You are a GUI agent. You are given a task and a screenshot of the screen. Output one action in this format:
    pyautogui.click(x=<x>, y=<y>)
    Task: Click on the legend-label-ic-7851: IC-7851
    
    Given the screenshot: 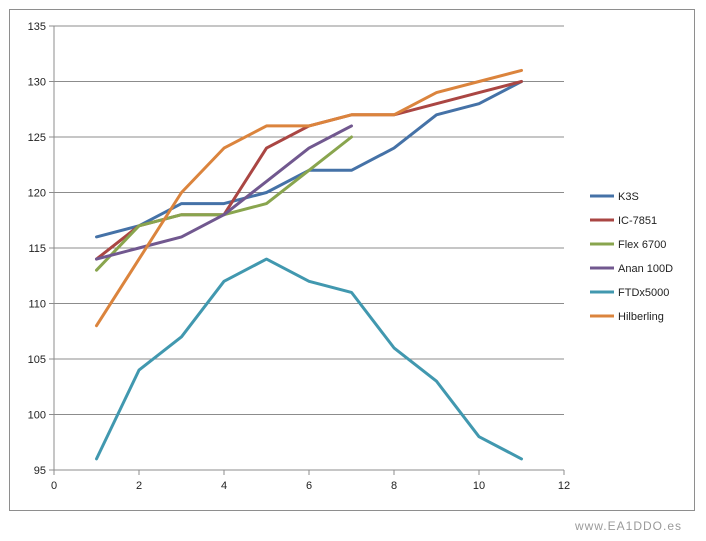 What is the action you would take?
    pyautogui.click(x=637, y=221)
    